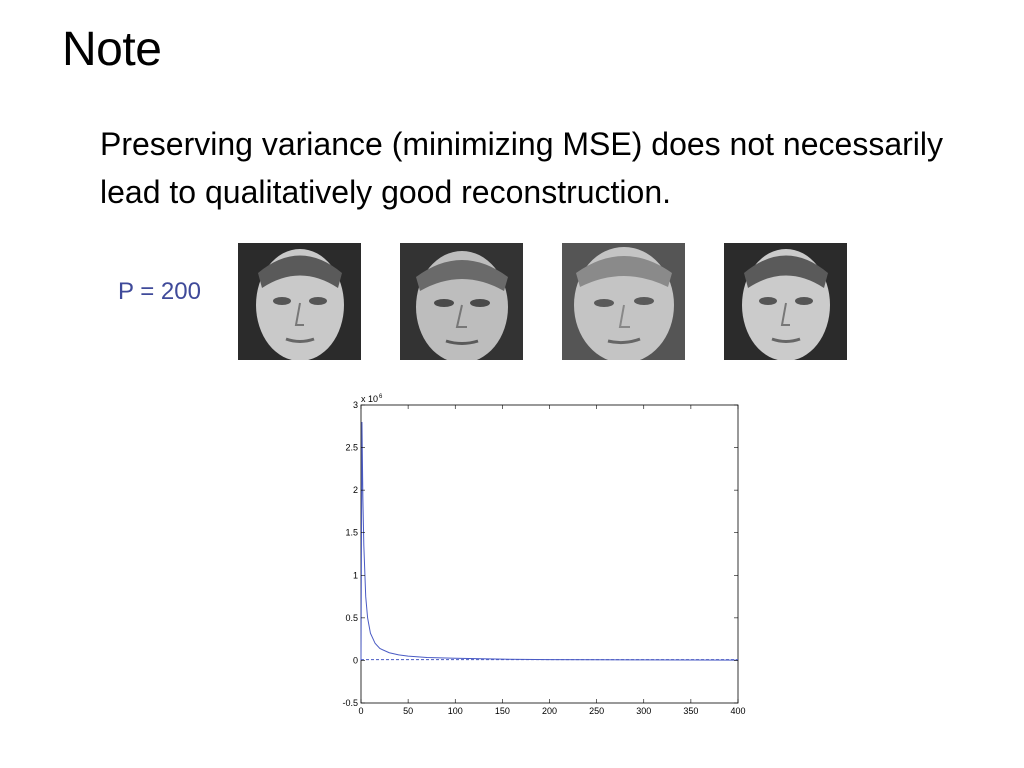 The height and width of the screenshot is (768, 1024). I want to click on x-tick-label: 200, so click(549, 711).